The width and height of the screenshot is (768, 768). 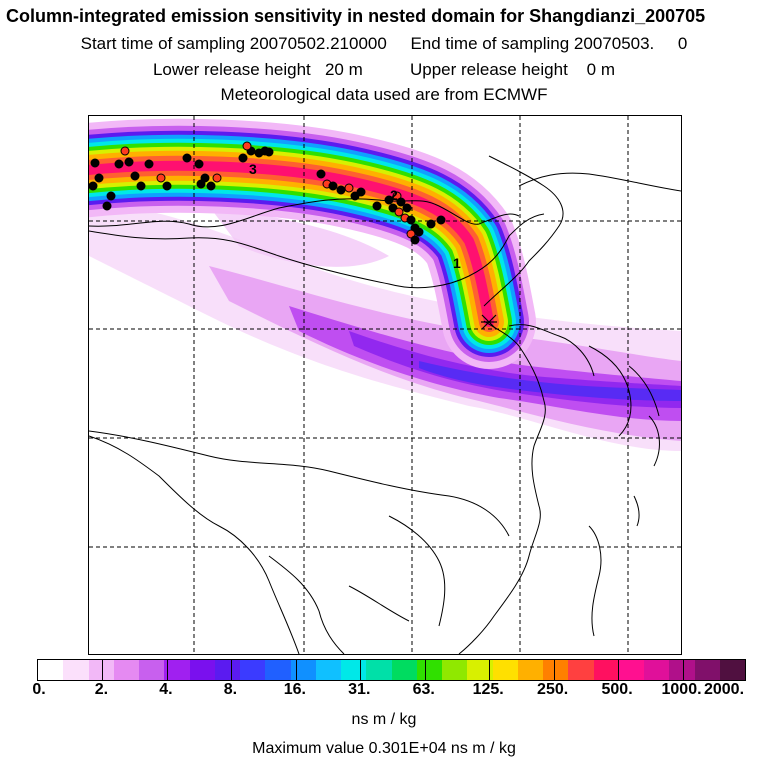 What do you see at coordinates (457, 263) in the screenshot?
I see `day-label-1: 1` at bounding box center [457, 263].